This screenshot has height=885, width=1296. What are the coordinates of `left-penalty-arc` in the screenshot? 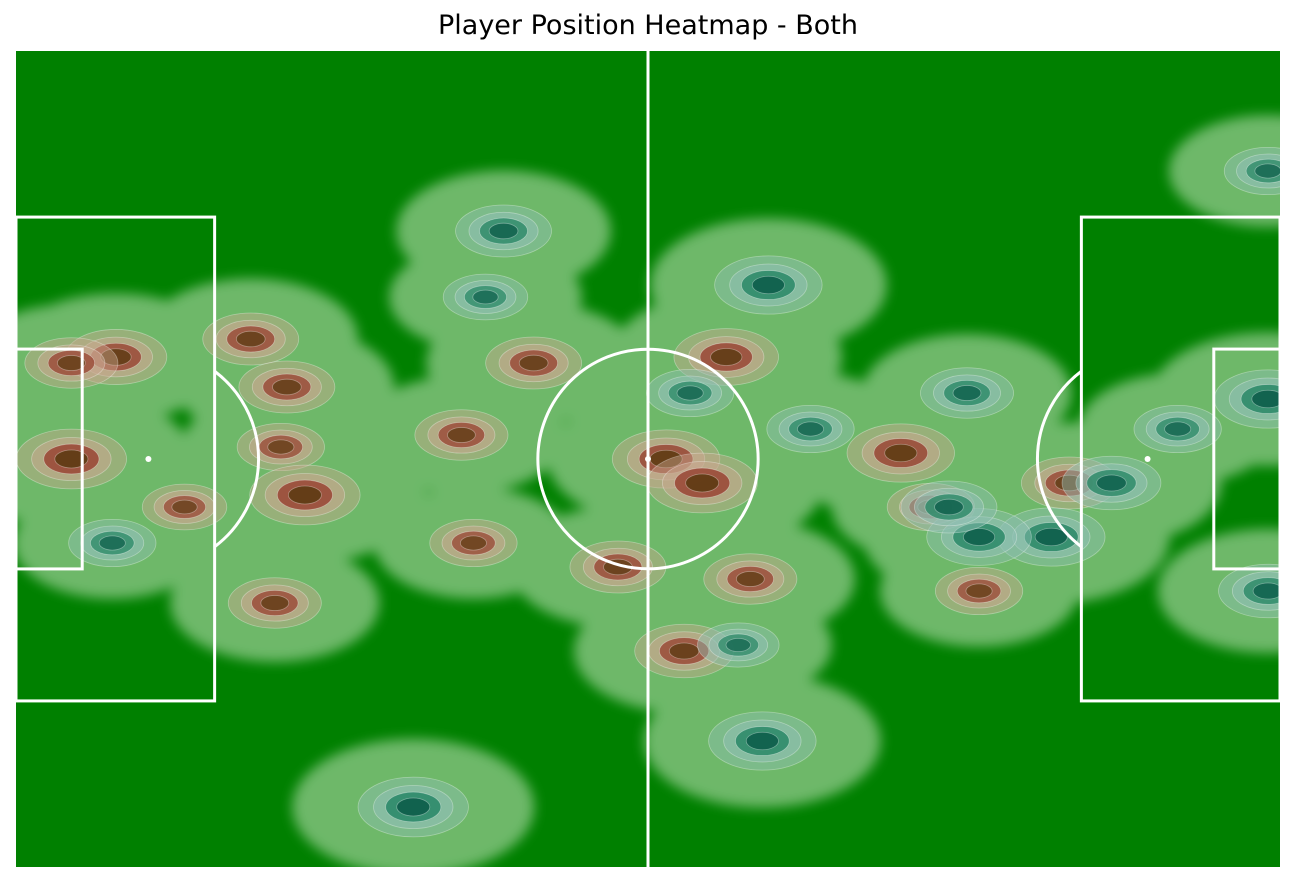 It's located at (237, 459).